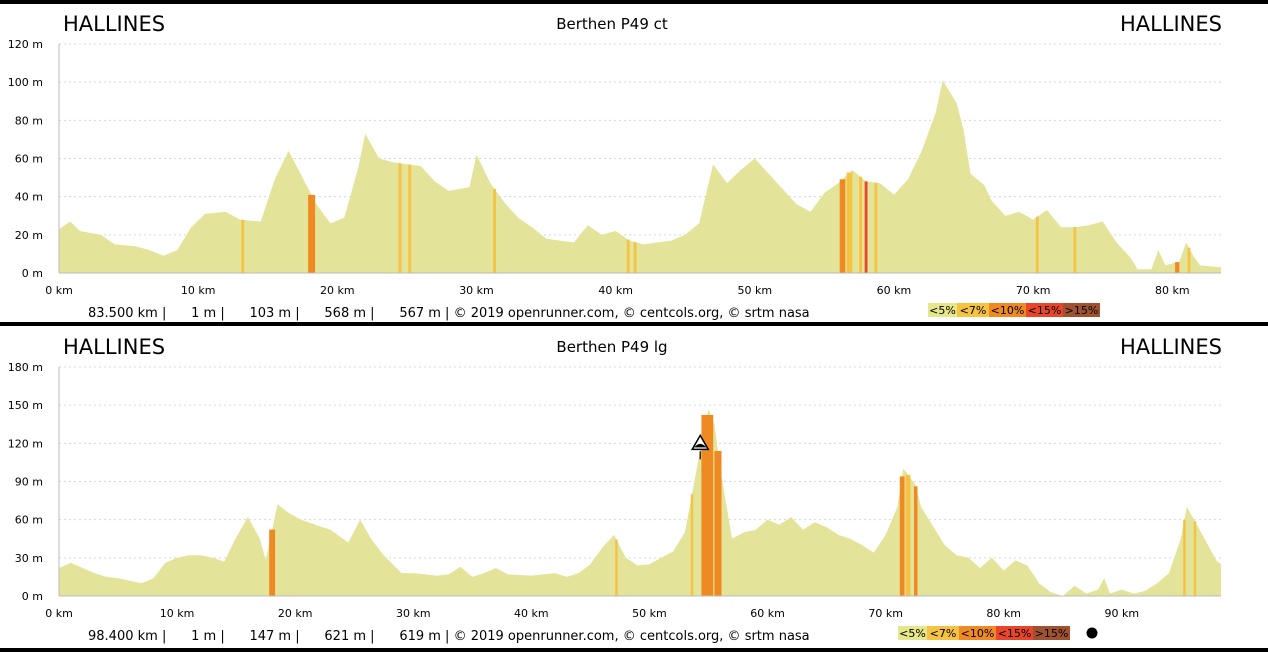  What do you see at coordinates (634, 650) in the screenshot?
I see `bottom-border` at bounding box center [634, 650].